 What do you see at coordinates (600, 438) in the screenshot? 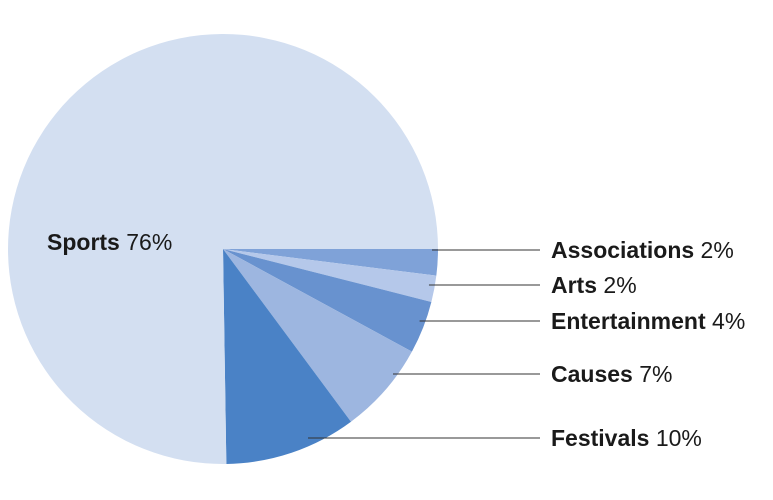
I see `label-name-festivals: Festivals` at bounding box center [600, 438].